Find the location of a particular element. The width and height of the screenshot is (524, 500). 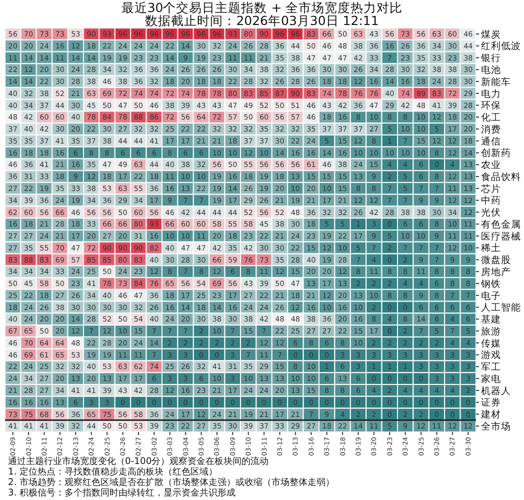

y-tick-label: 通信 is located at coordinates (491, 141).